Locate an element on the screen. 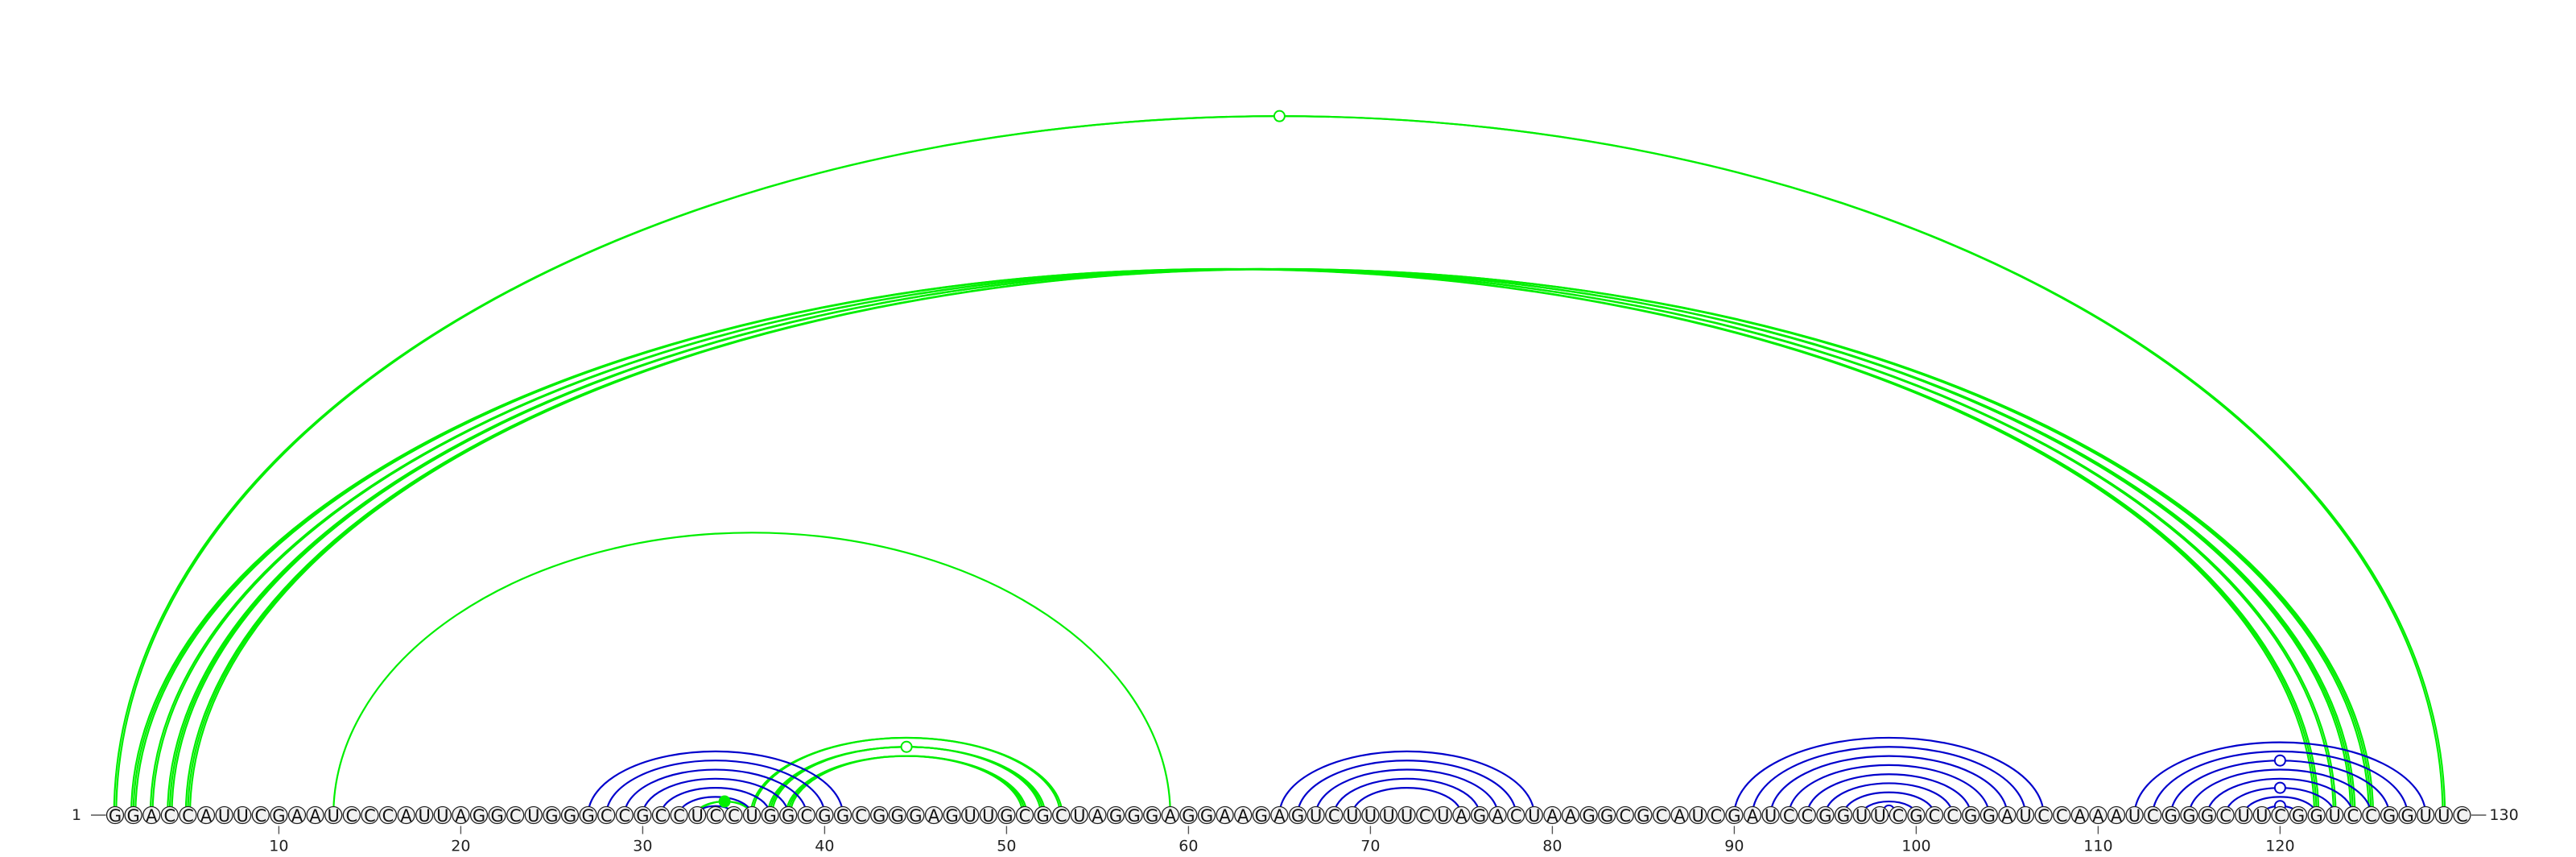 Image resolution: width=2576 pixels, height=857 pixels. tick-label: 50 is located at coordinates (1007, 846).